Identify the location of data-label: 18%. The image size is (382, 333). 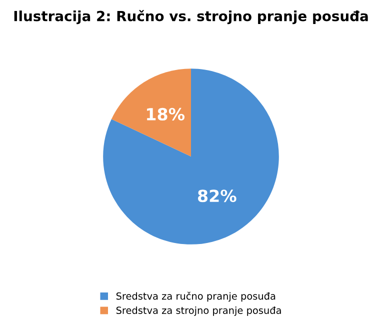
(166, 114).